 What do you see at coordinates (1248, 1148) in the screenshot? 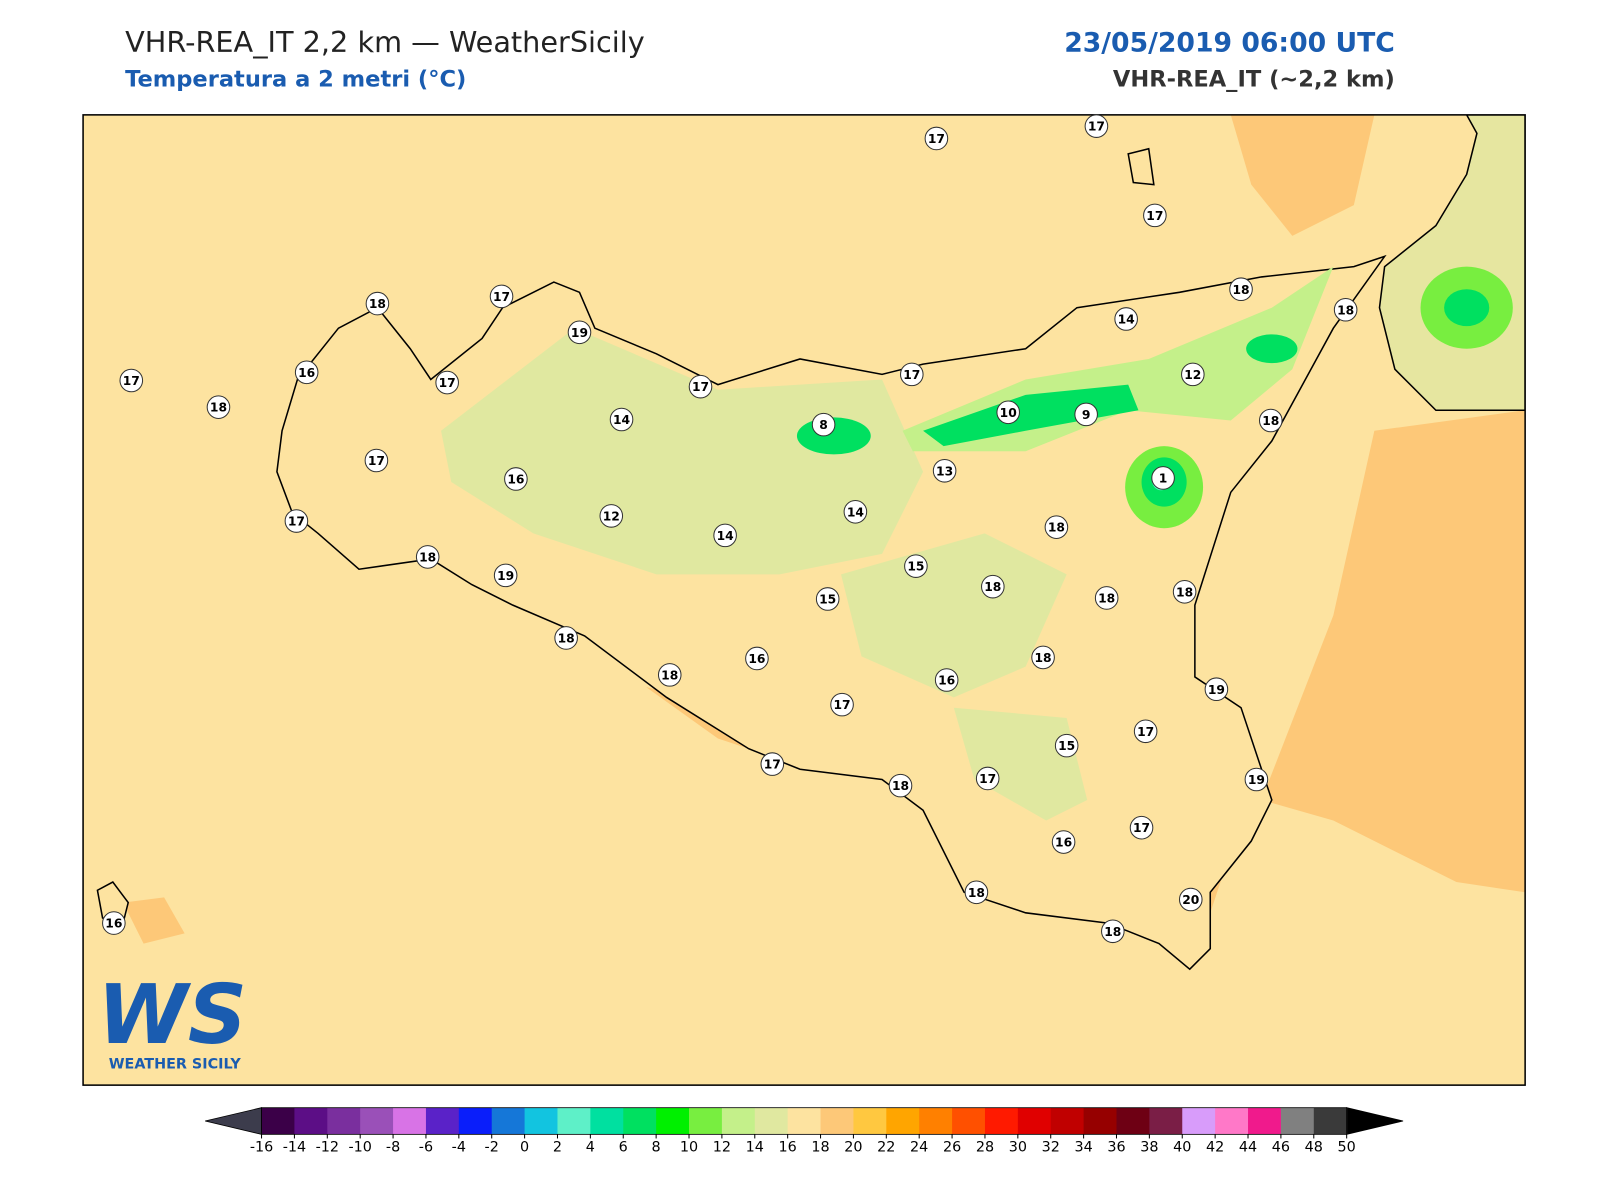
I see `colorbar-tick-label: 44` at bounding box center [1248, 1148].